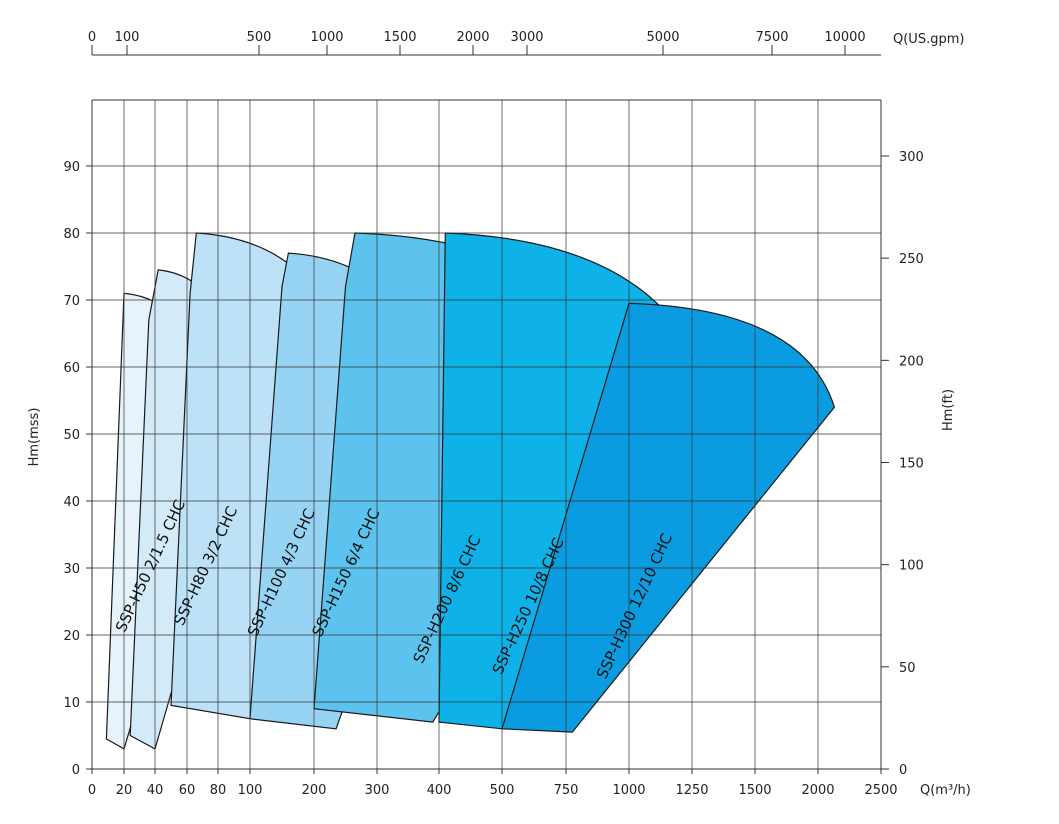 The width and height of the screenshot is (1059, 824). What do you see at coordinates (880, 790) in the screenshot?
I see `x-tick-label: 2500` at bounding box center [880, 790].